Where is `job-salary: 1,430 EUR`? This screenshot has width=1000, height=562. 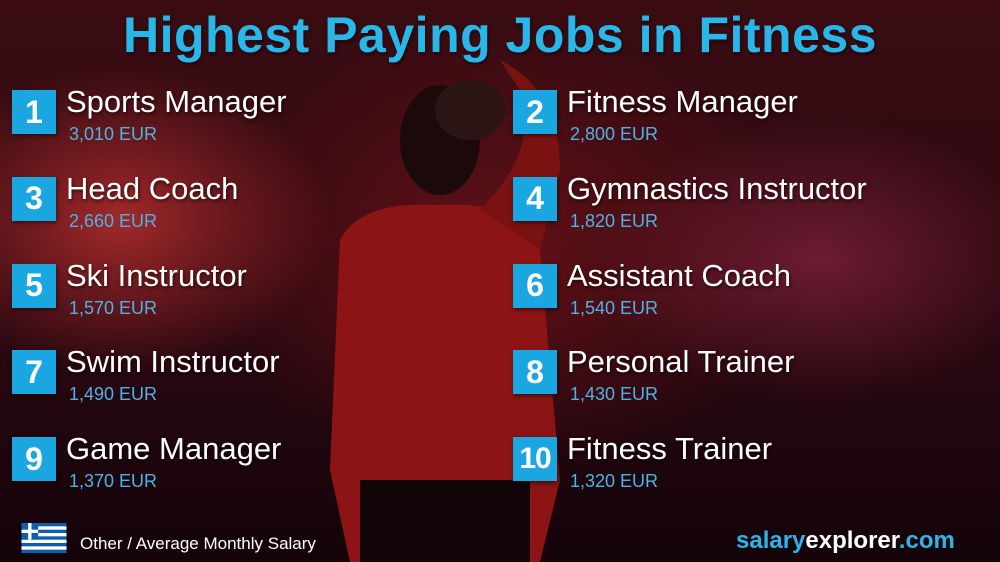 job-salary: 1,430 EUR is located at coordinates (614, 394).